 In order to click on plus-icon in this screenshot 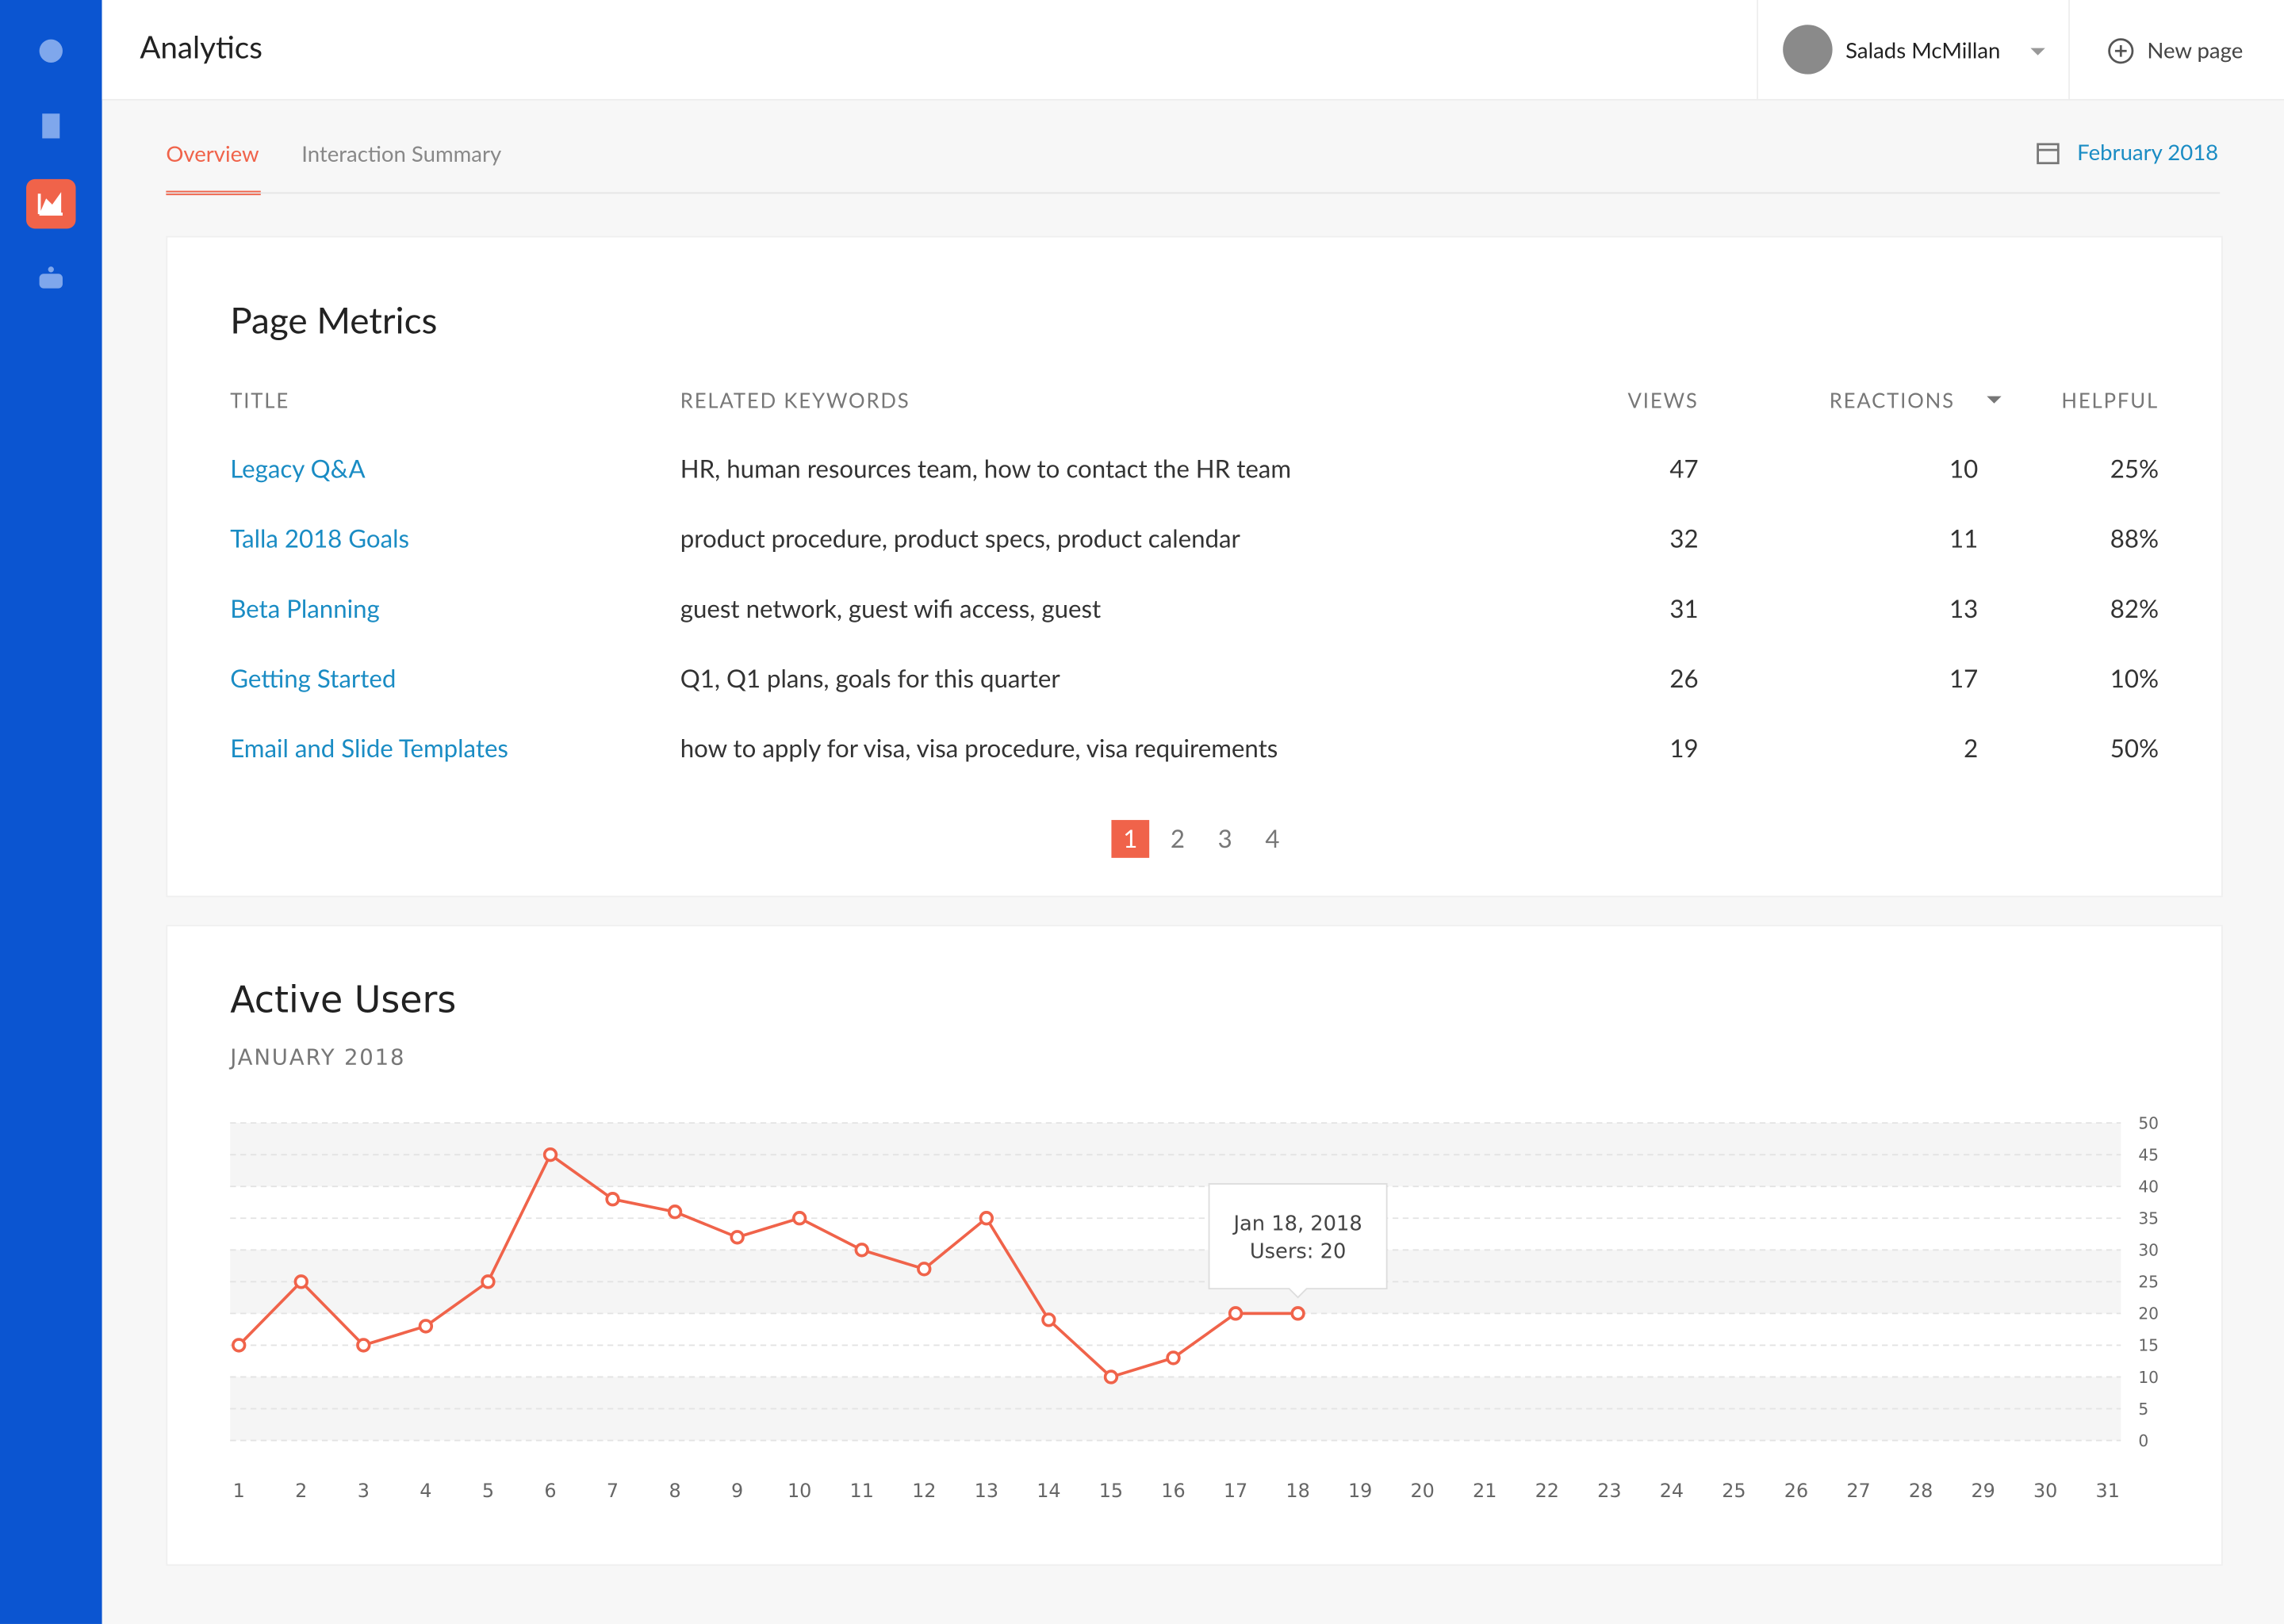, I will do `click(2121, 51)`.